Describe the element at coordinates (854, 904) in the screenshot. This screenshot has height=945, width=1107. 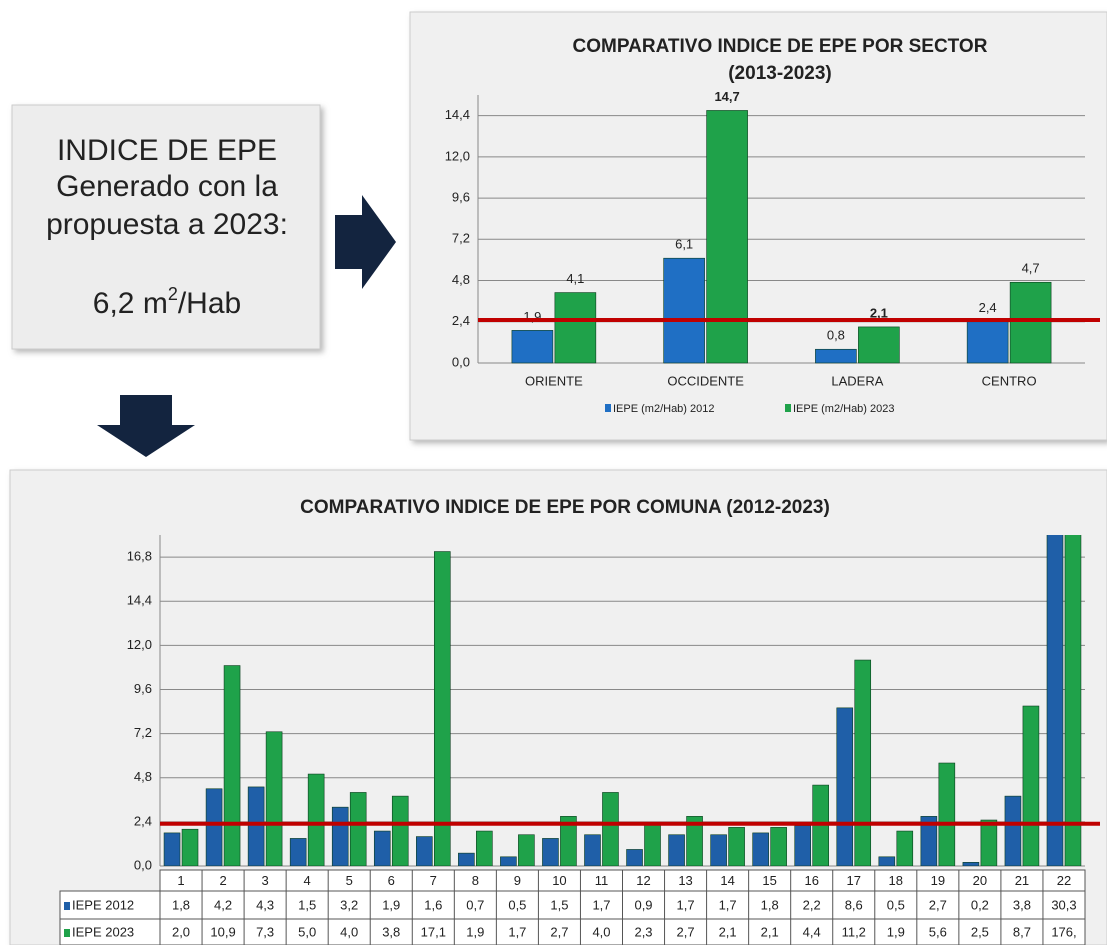
I see `table-value: 8,6` at that location.